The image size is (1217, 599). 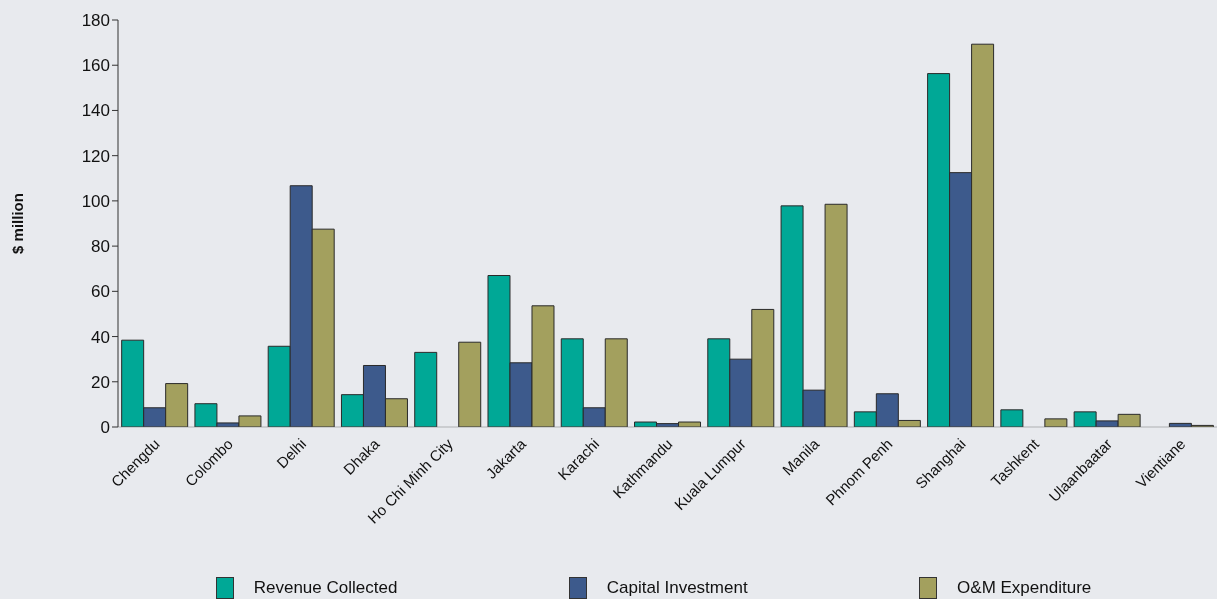 What do you see at coordinates (325, 588) in the screenshot?
I see `legend-label: Revenue Collected` at bounding box center [325, 588].